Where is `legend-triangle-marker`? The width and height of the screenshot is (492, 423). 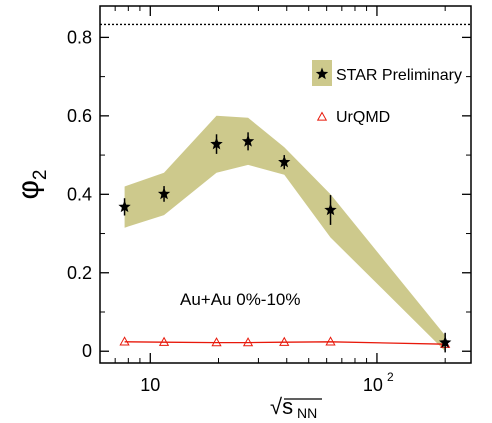
legend-triangle-marker is located at coordinates (322, 116).